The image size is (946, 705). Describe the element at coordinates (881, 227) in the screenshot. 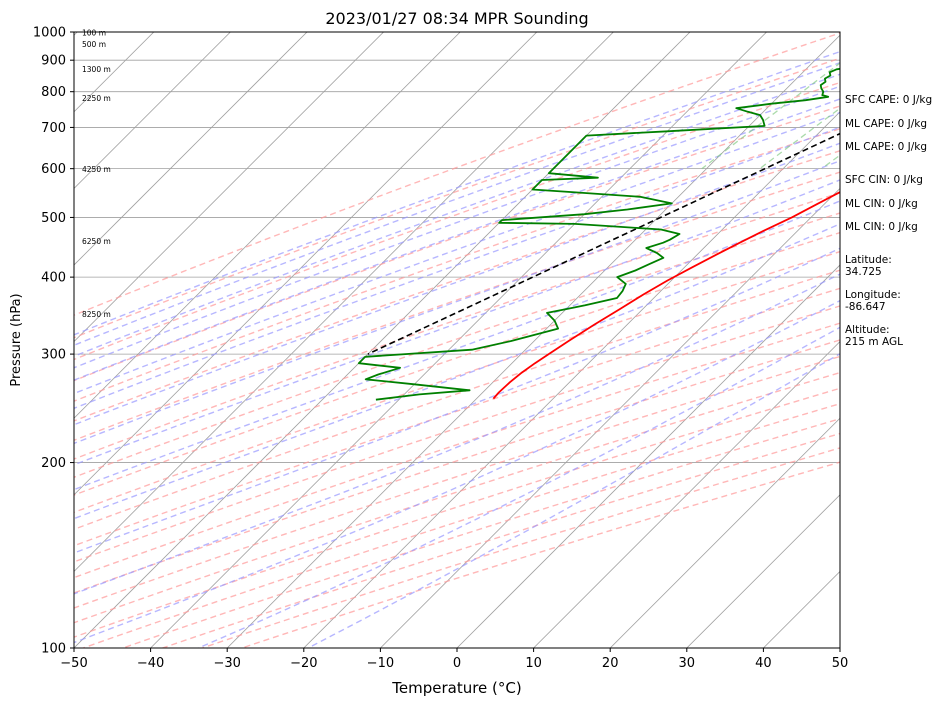

I see `ml-cin-label-2: ML CIN: 0 J/kg` at that location.